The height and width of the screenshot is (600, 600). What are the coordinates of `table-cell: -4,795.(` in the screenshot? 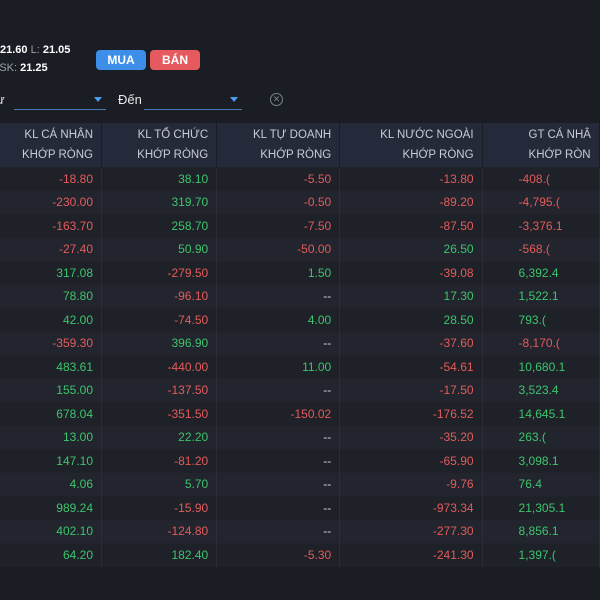 It's located at (541, 202).